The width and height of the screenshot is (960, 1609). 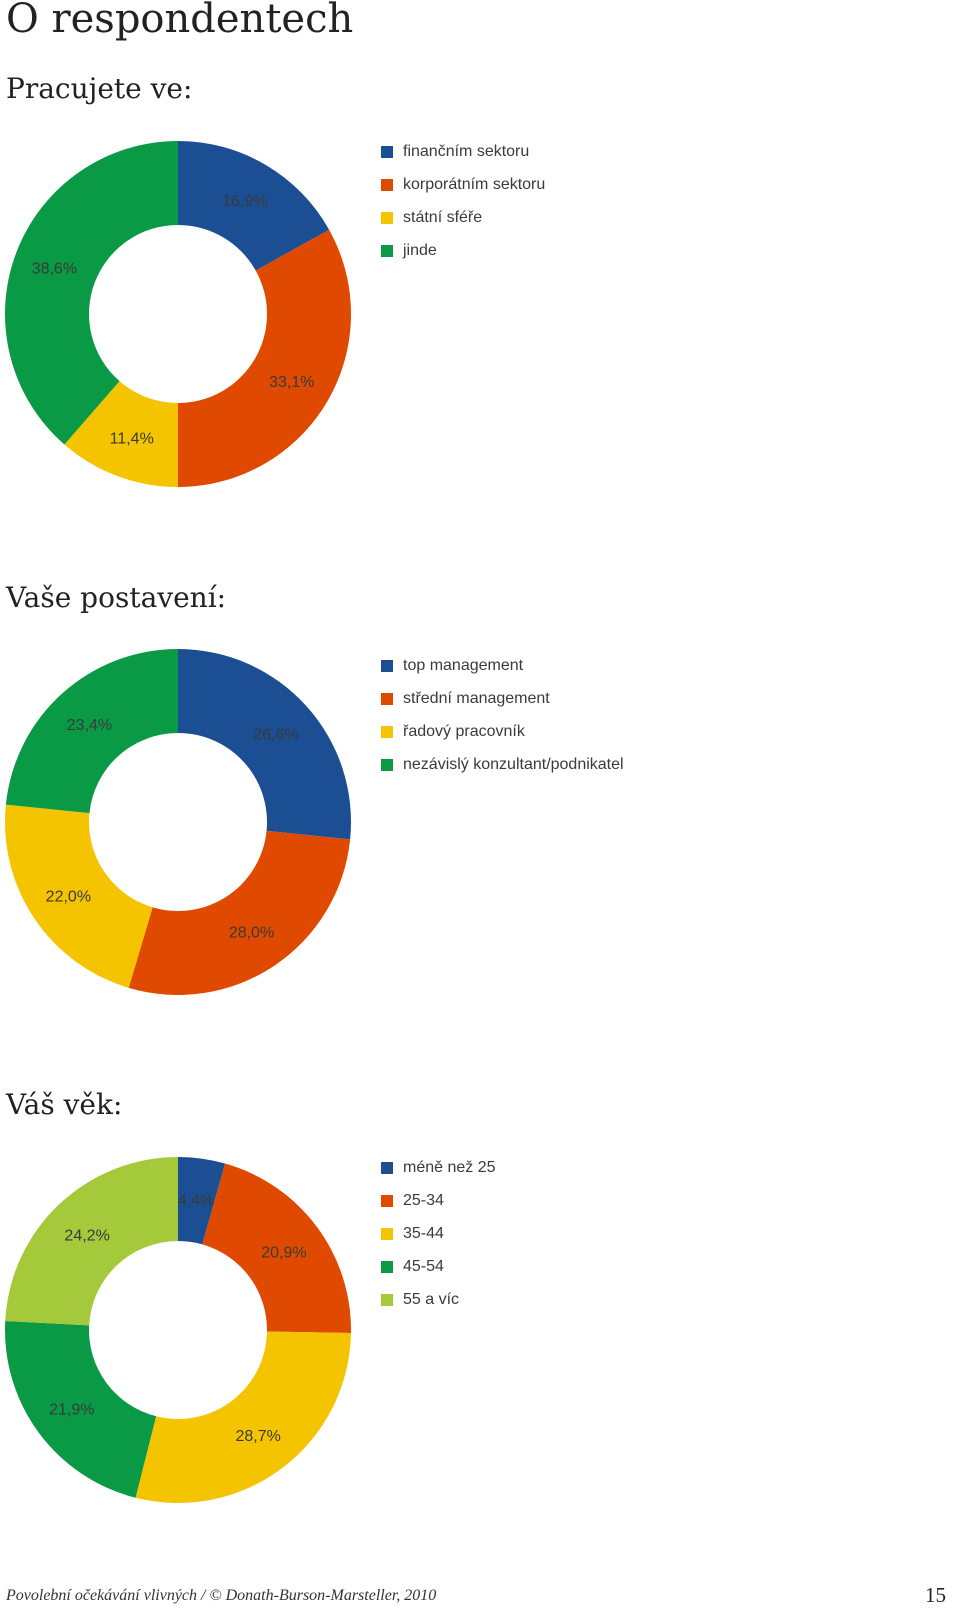 I want to click on legend-label: korporátním sektoru, so click(x=474, y=184).